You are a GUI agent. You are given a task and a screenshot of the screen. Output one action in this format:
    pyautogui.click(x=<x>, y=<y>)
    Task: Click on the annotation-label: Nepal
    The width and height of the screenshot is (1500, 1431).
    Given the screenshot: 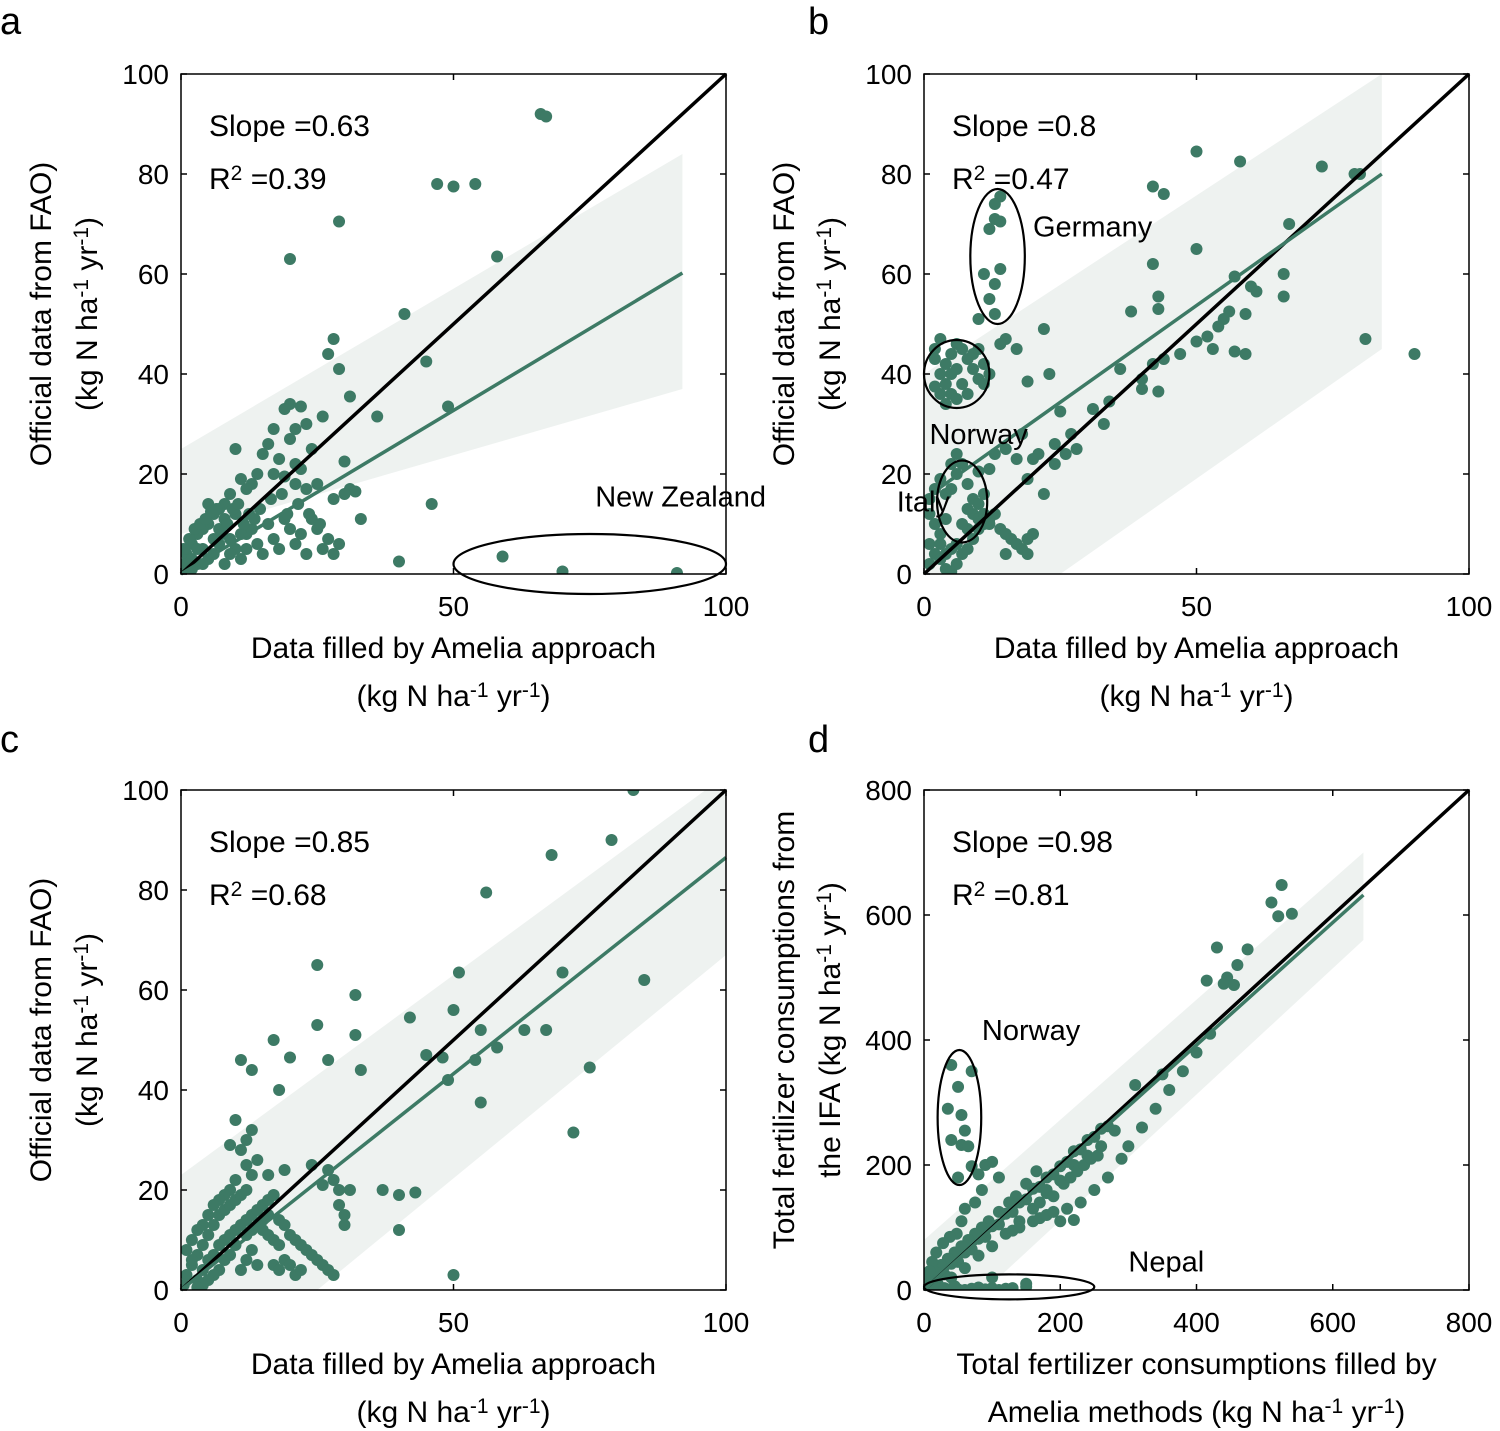 What is the action you would take?
    pyautogui.click(x=1166, y=1262)
    